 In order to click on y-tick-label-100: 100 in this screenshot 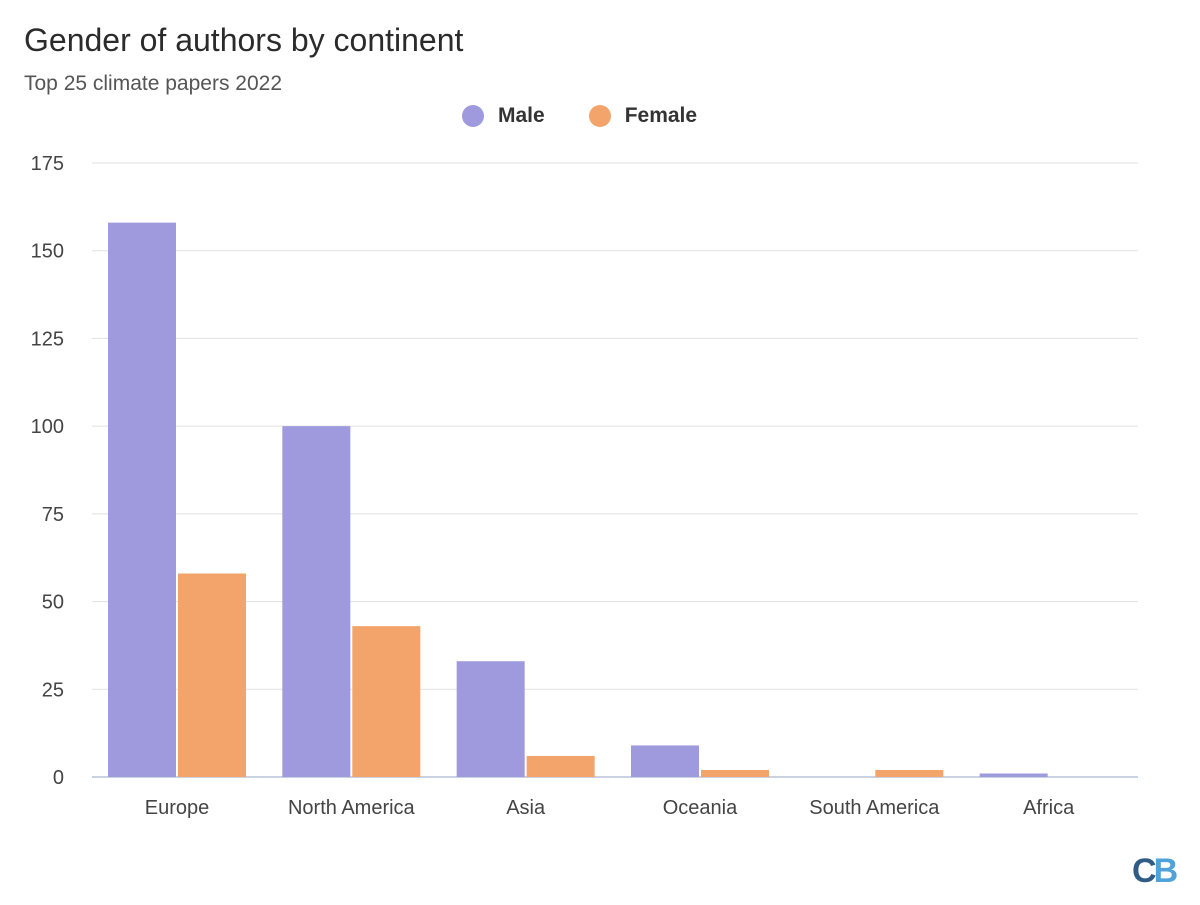, I will do `click(47, 427)`.